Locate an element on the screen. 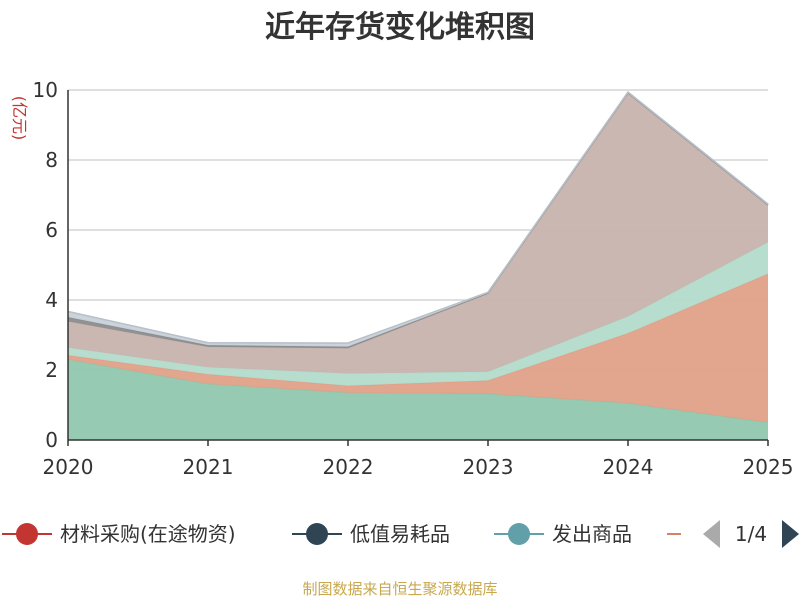  source-footnote: 制图数据来自恒生聚源数据库 is located at coordinates (400, 589).